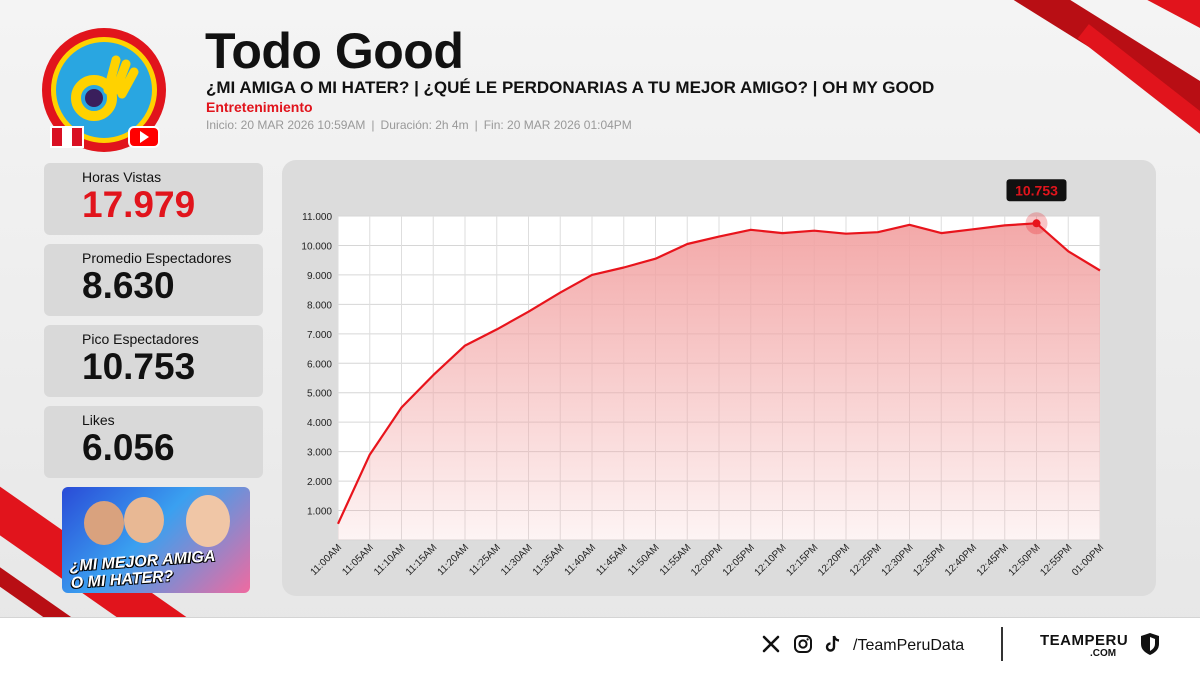 The image size is (1200, 675). Describe the element at coordinates (286, 125) in the screenshot. I see `start-time: Inicio: 20 MAR 2026 10:59AM` at that location.